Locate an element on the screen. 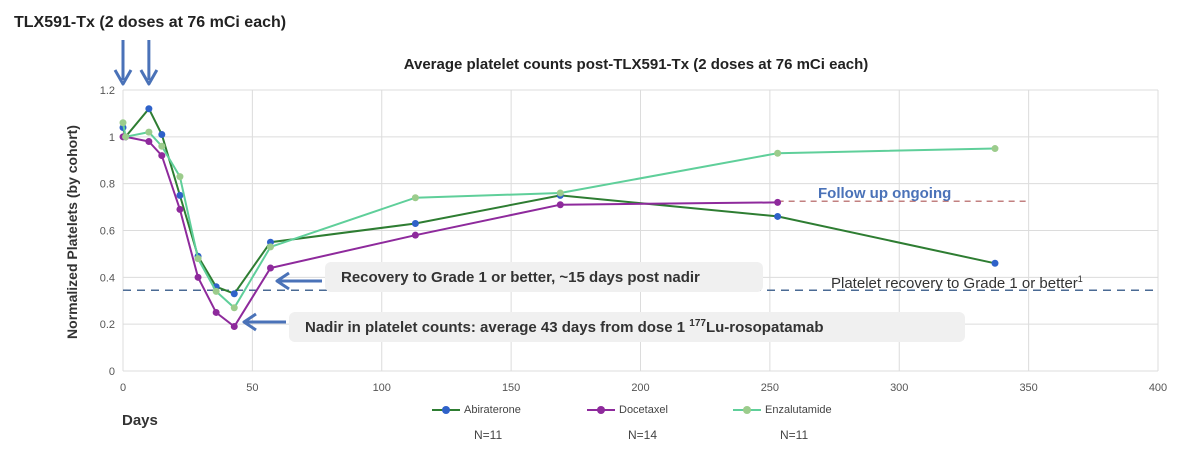 The image size is (1200, 455). recovery-arrow-head is located at coordinates (282, 281).